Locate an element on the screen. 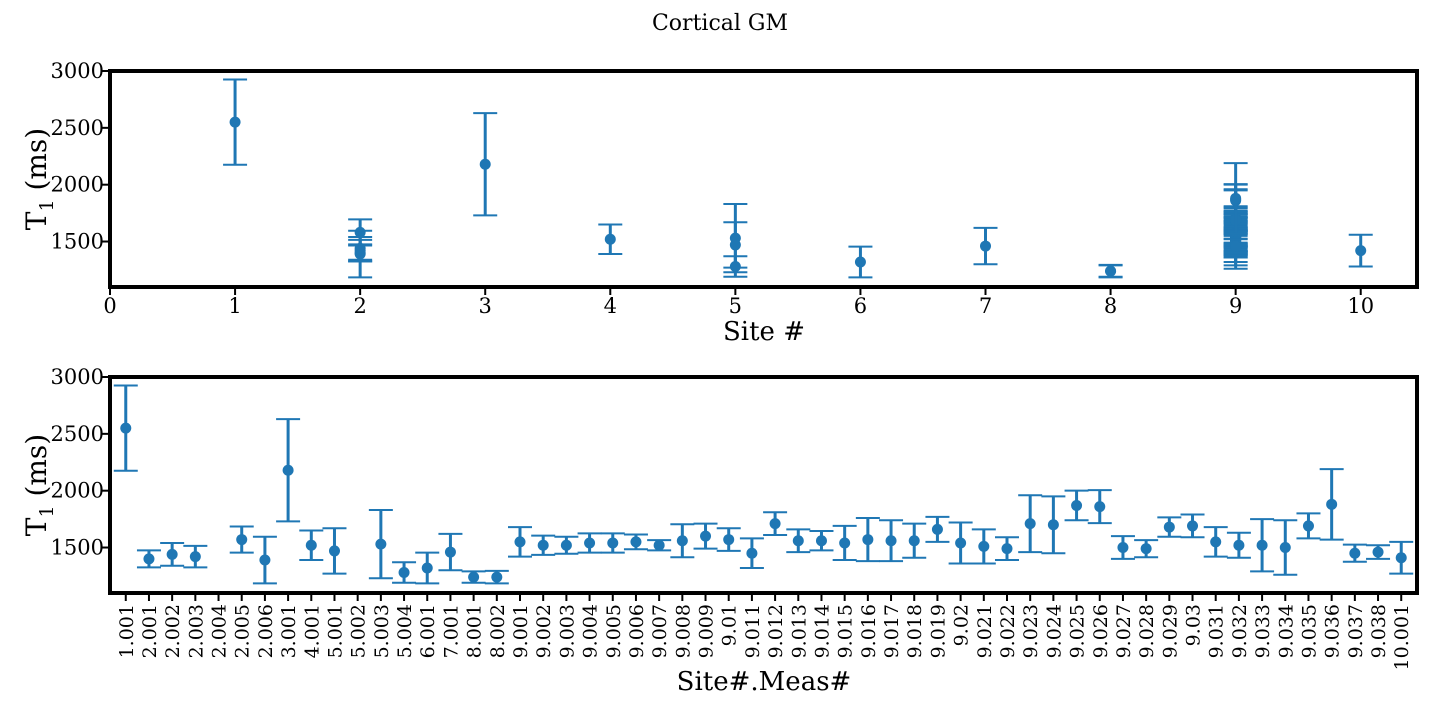  x-tick-label: 9.008 is located at coordinates (683, 631).